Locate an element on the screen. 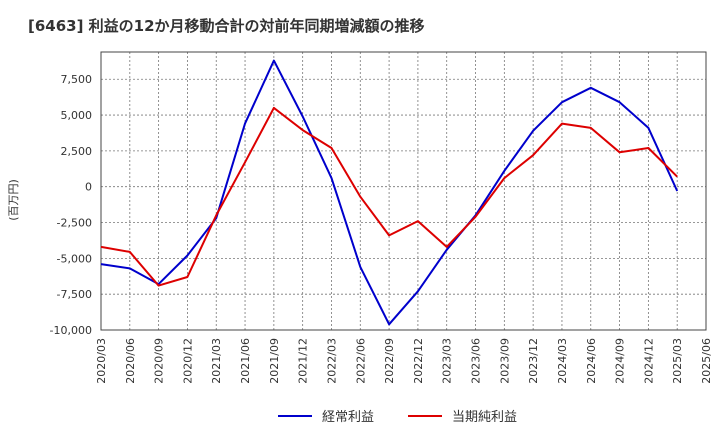 The height and width of the screenshot is (440, 720). y-tick-label: -10,000 is located at coordinates (71, 330).